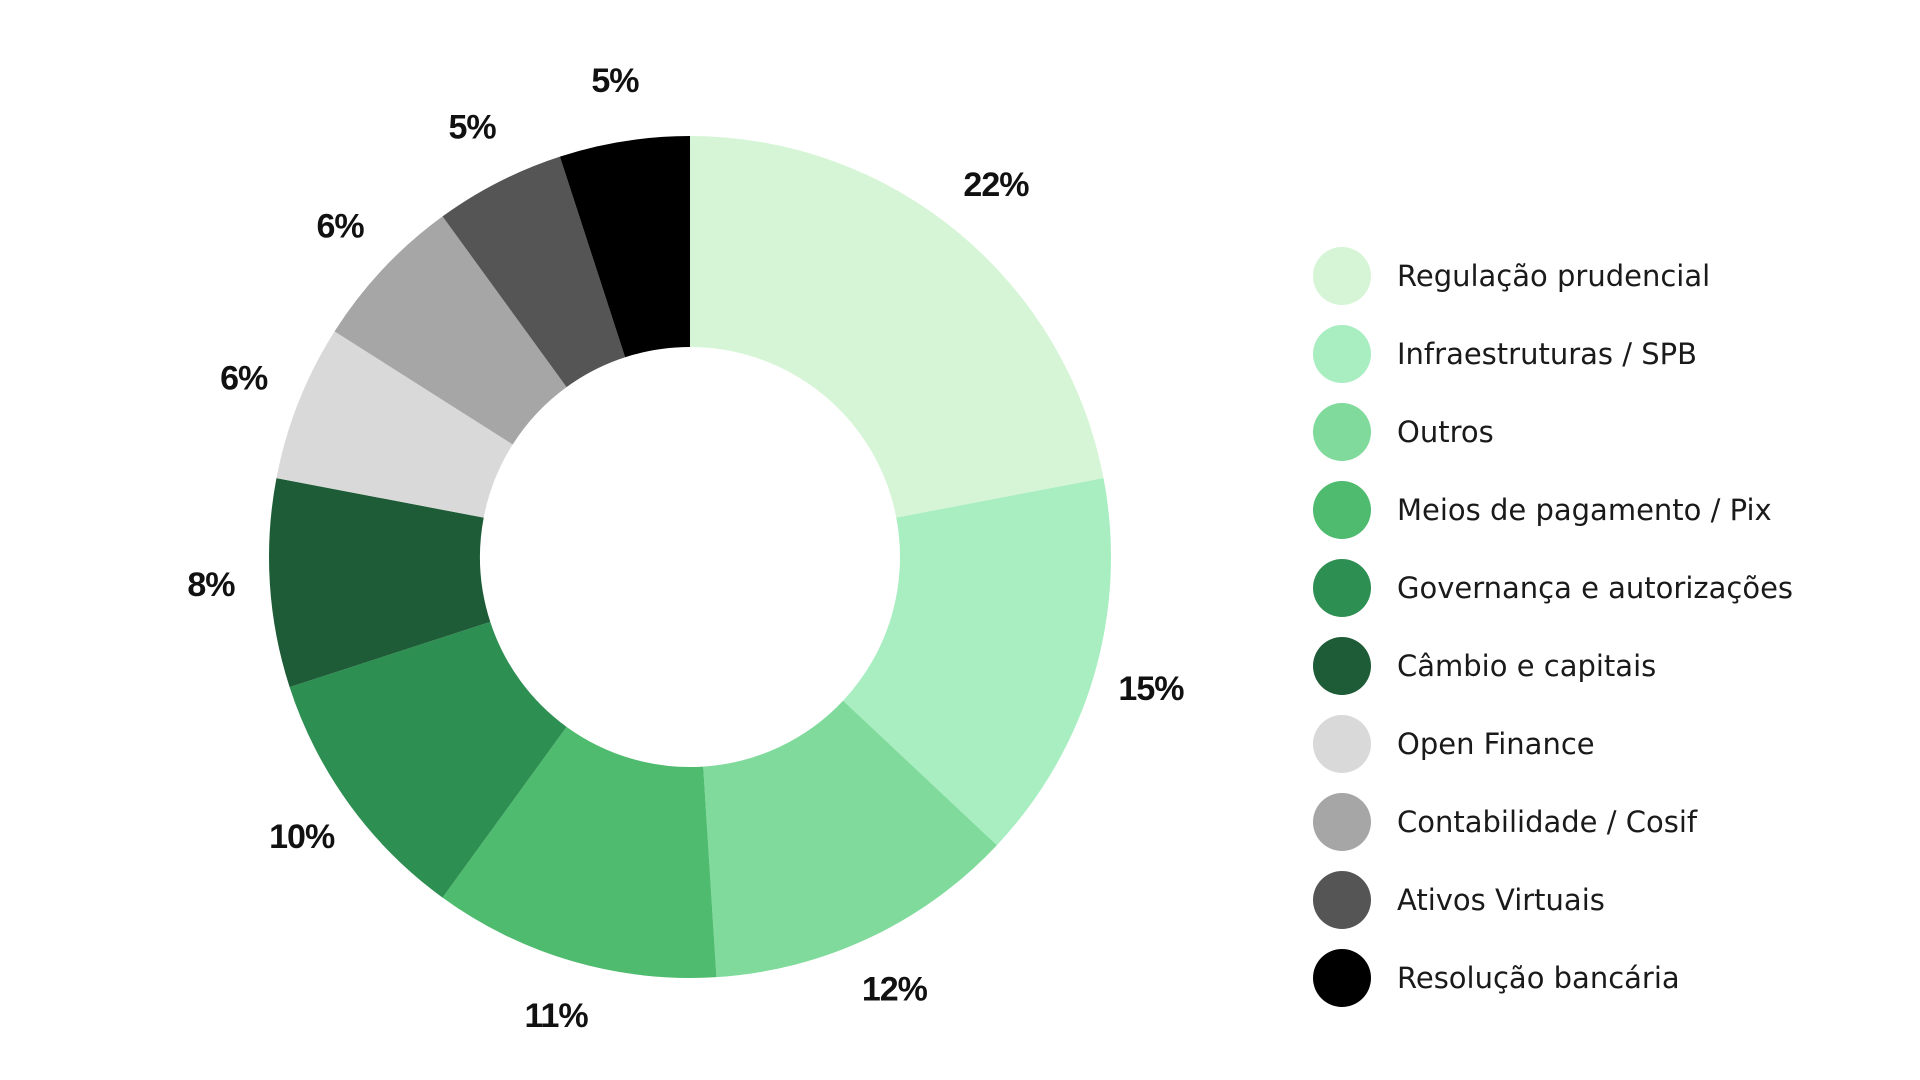 The image size is (1920, 1080). Describe the element at coordinates (1538, 978) in the screenshot. I see `legend-label: Resolução bancária` at that location.